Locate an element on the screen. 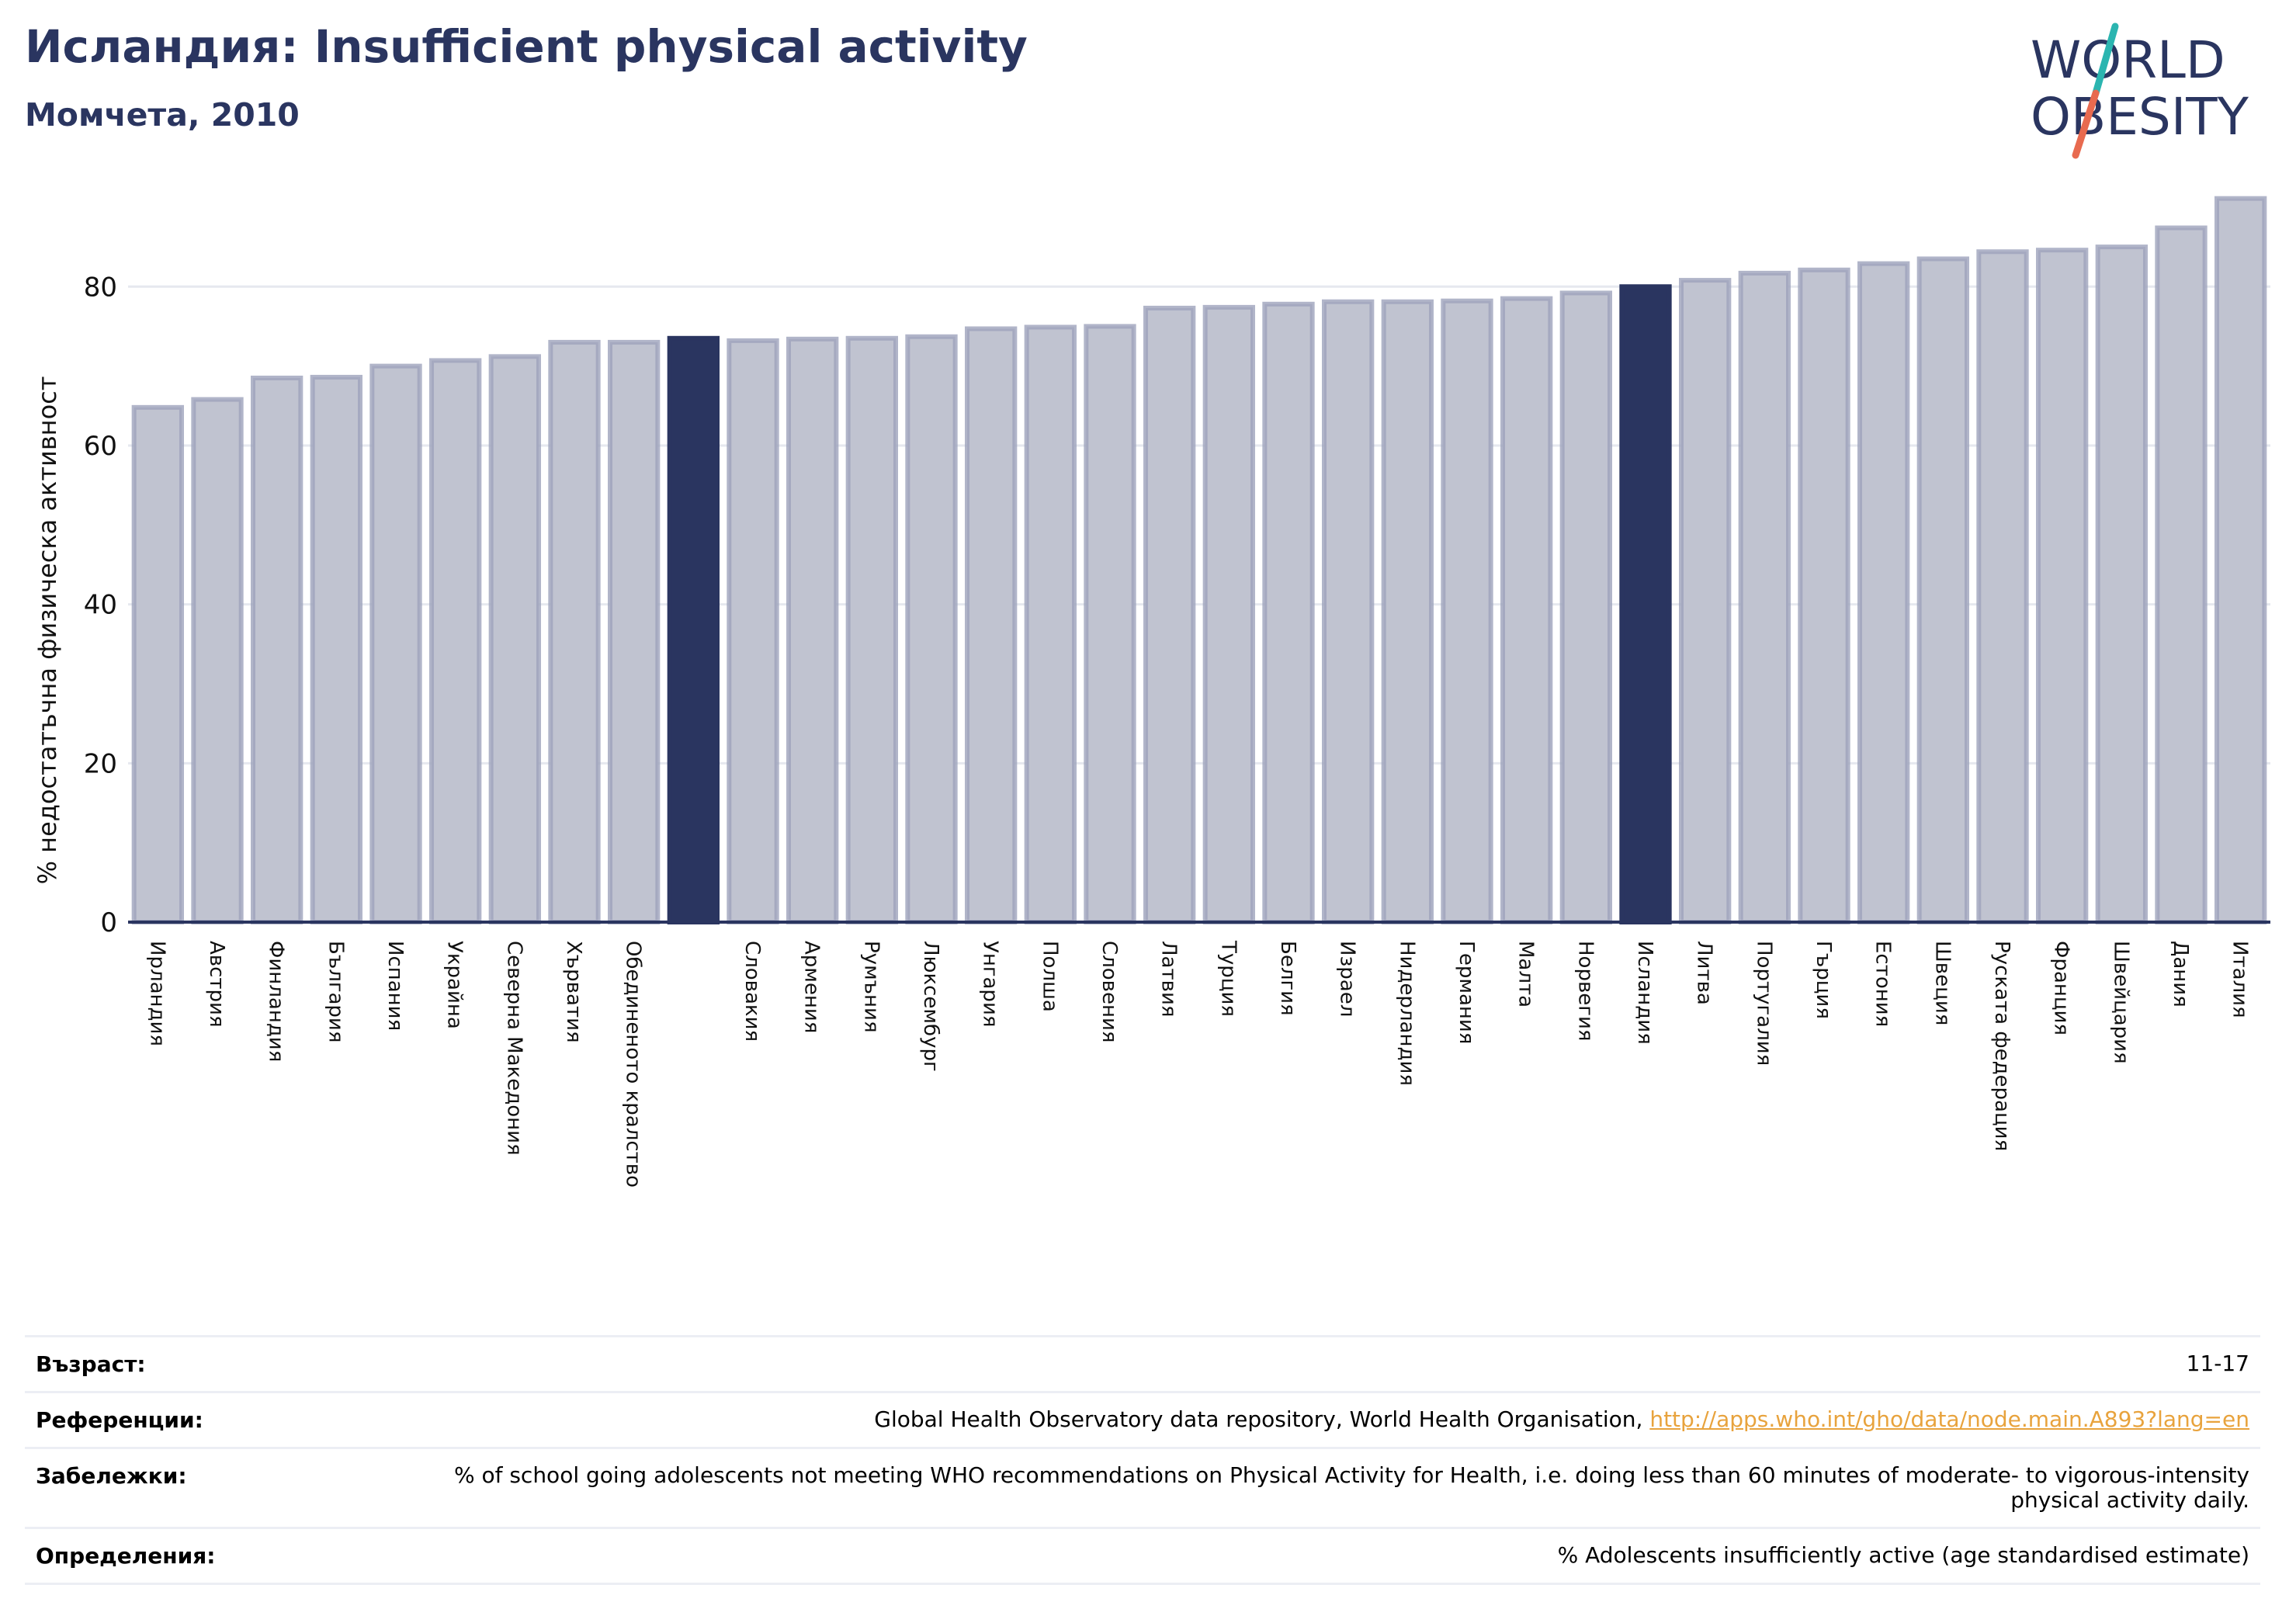  y-tick-label: 80 is located at coordinates (100, 287).